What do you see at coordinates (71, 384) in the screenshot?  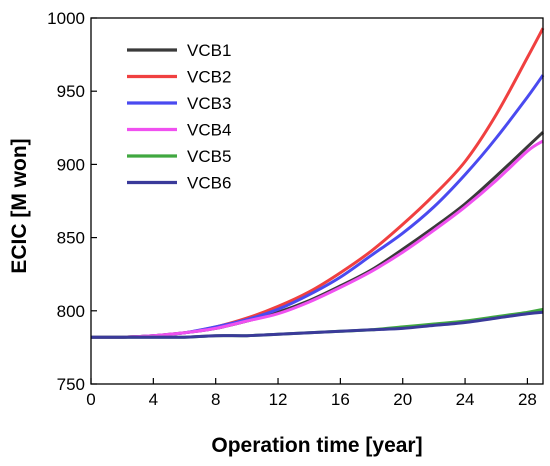 I see `y-tick-label: 750` at bounding box center [71, 384].